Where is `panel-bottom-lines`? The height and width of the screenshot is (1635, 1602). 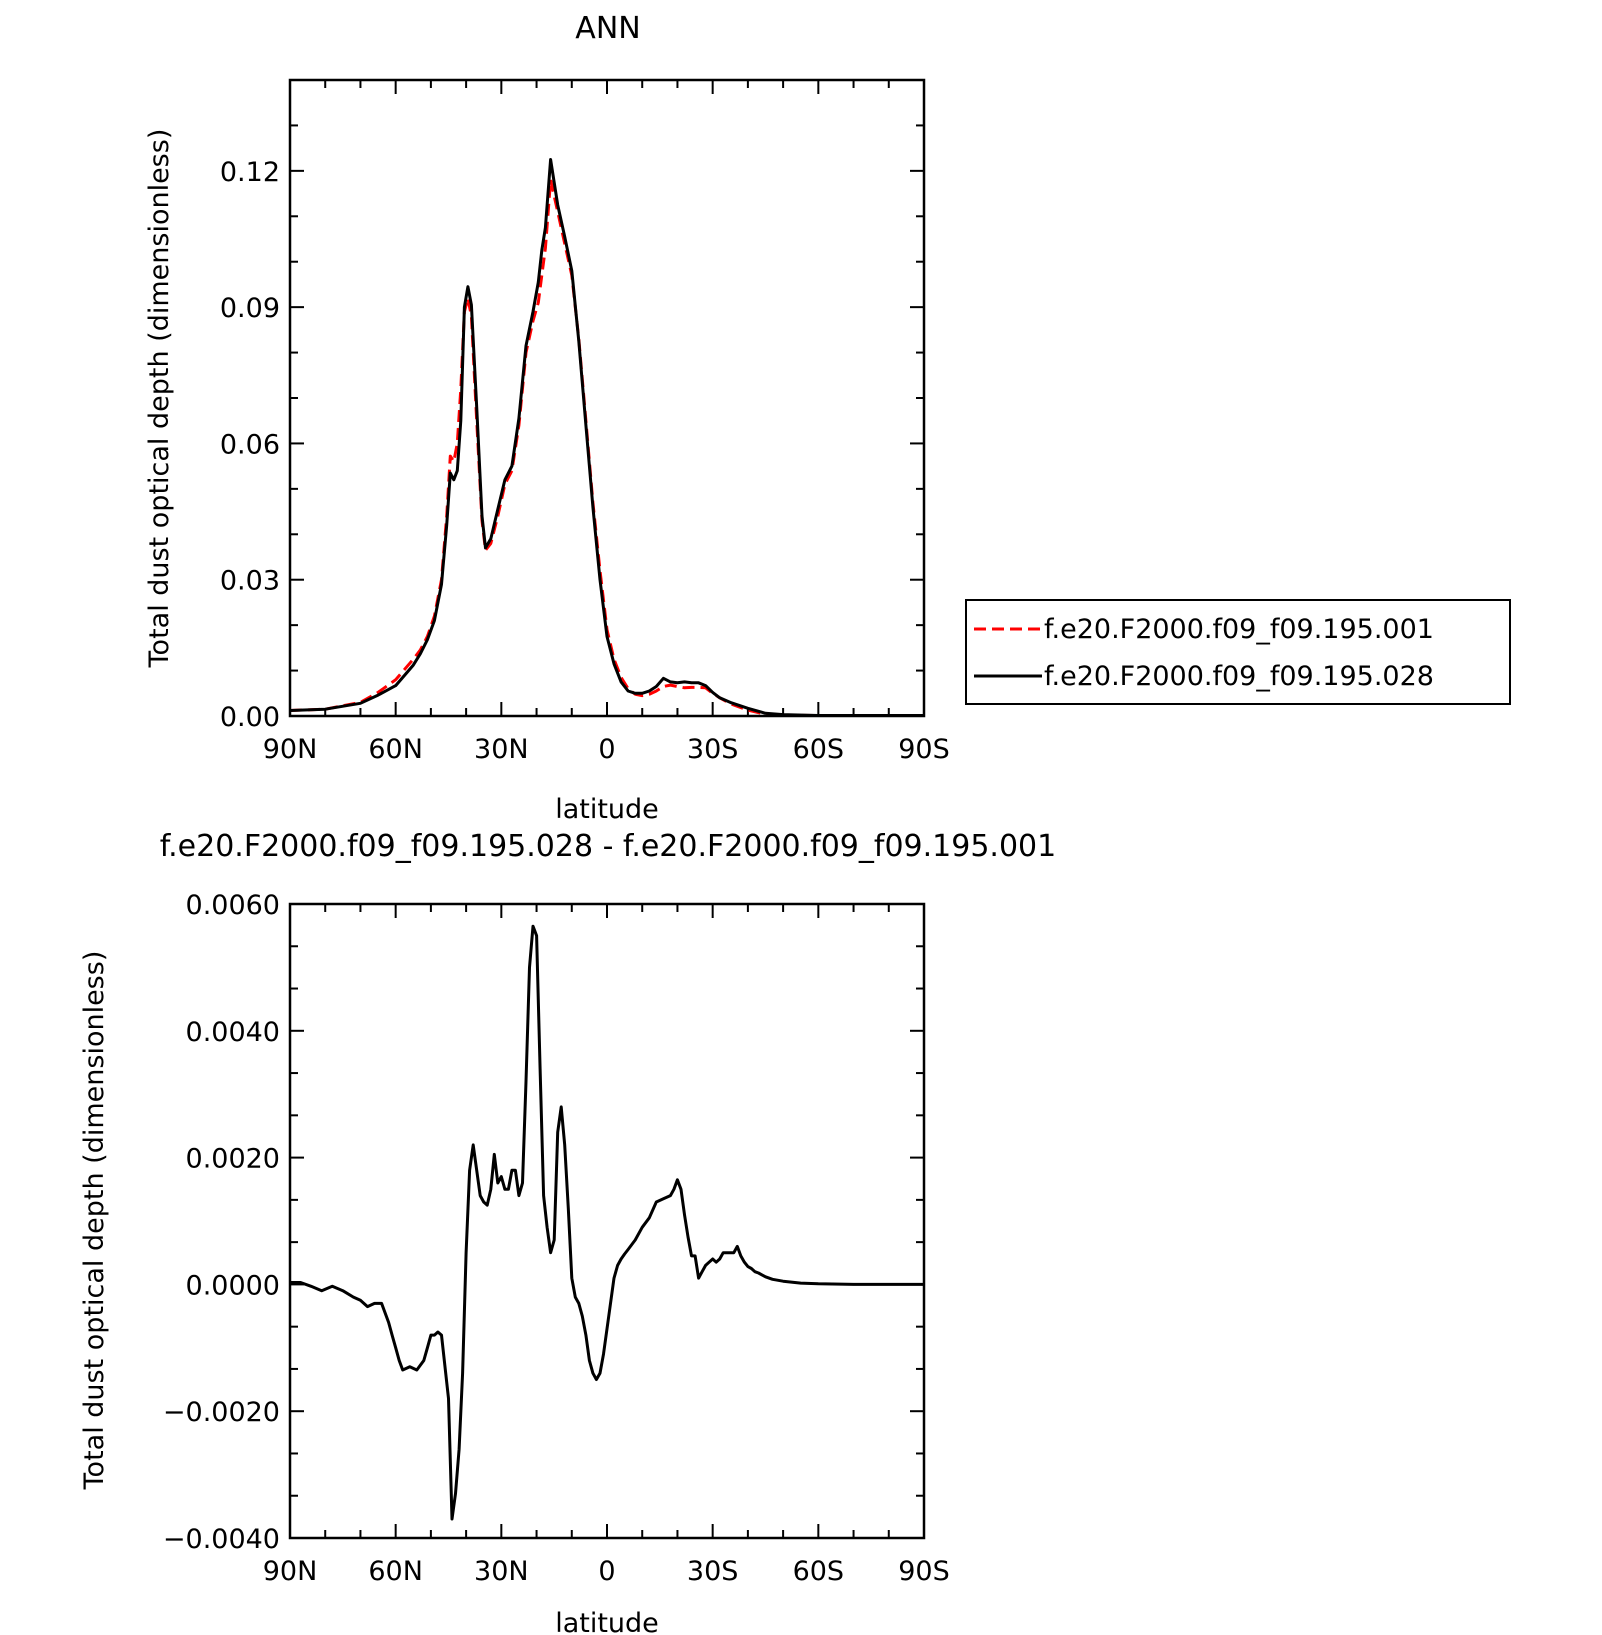
panel-bottom-lines is located at coordinates (607, 1222).